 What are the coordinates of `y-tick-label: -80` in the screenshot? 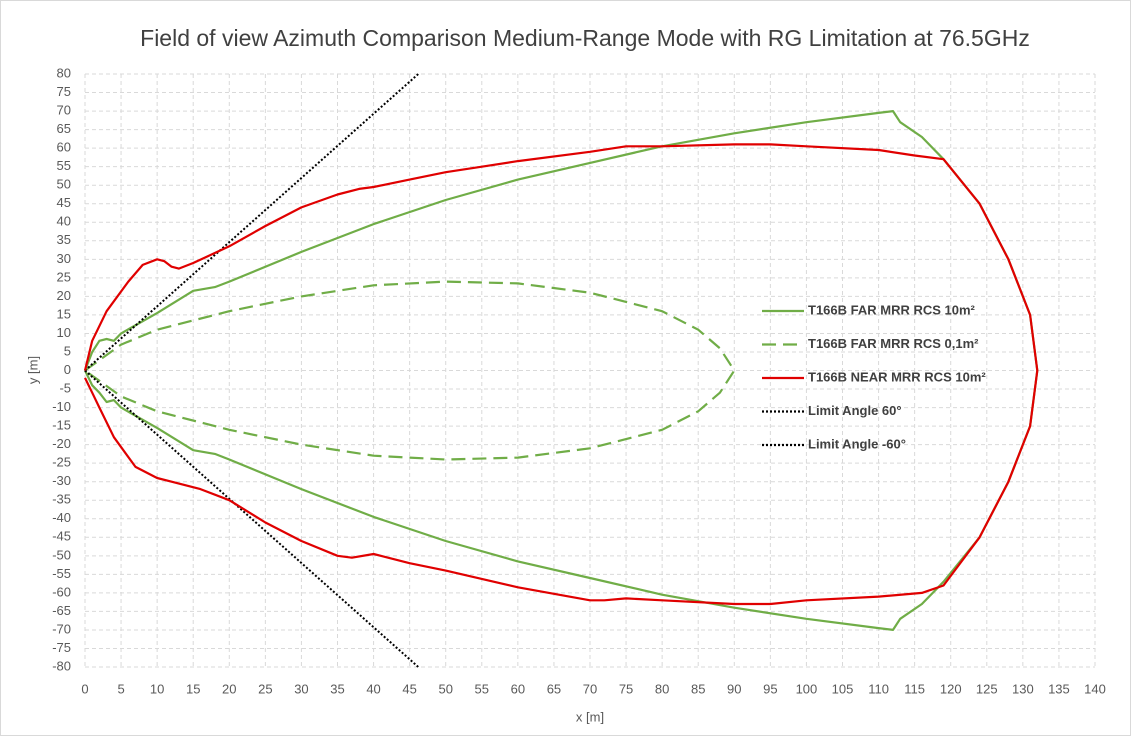 It's located at (61, 665).